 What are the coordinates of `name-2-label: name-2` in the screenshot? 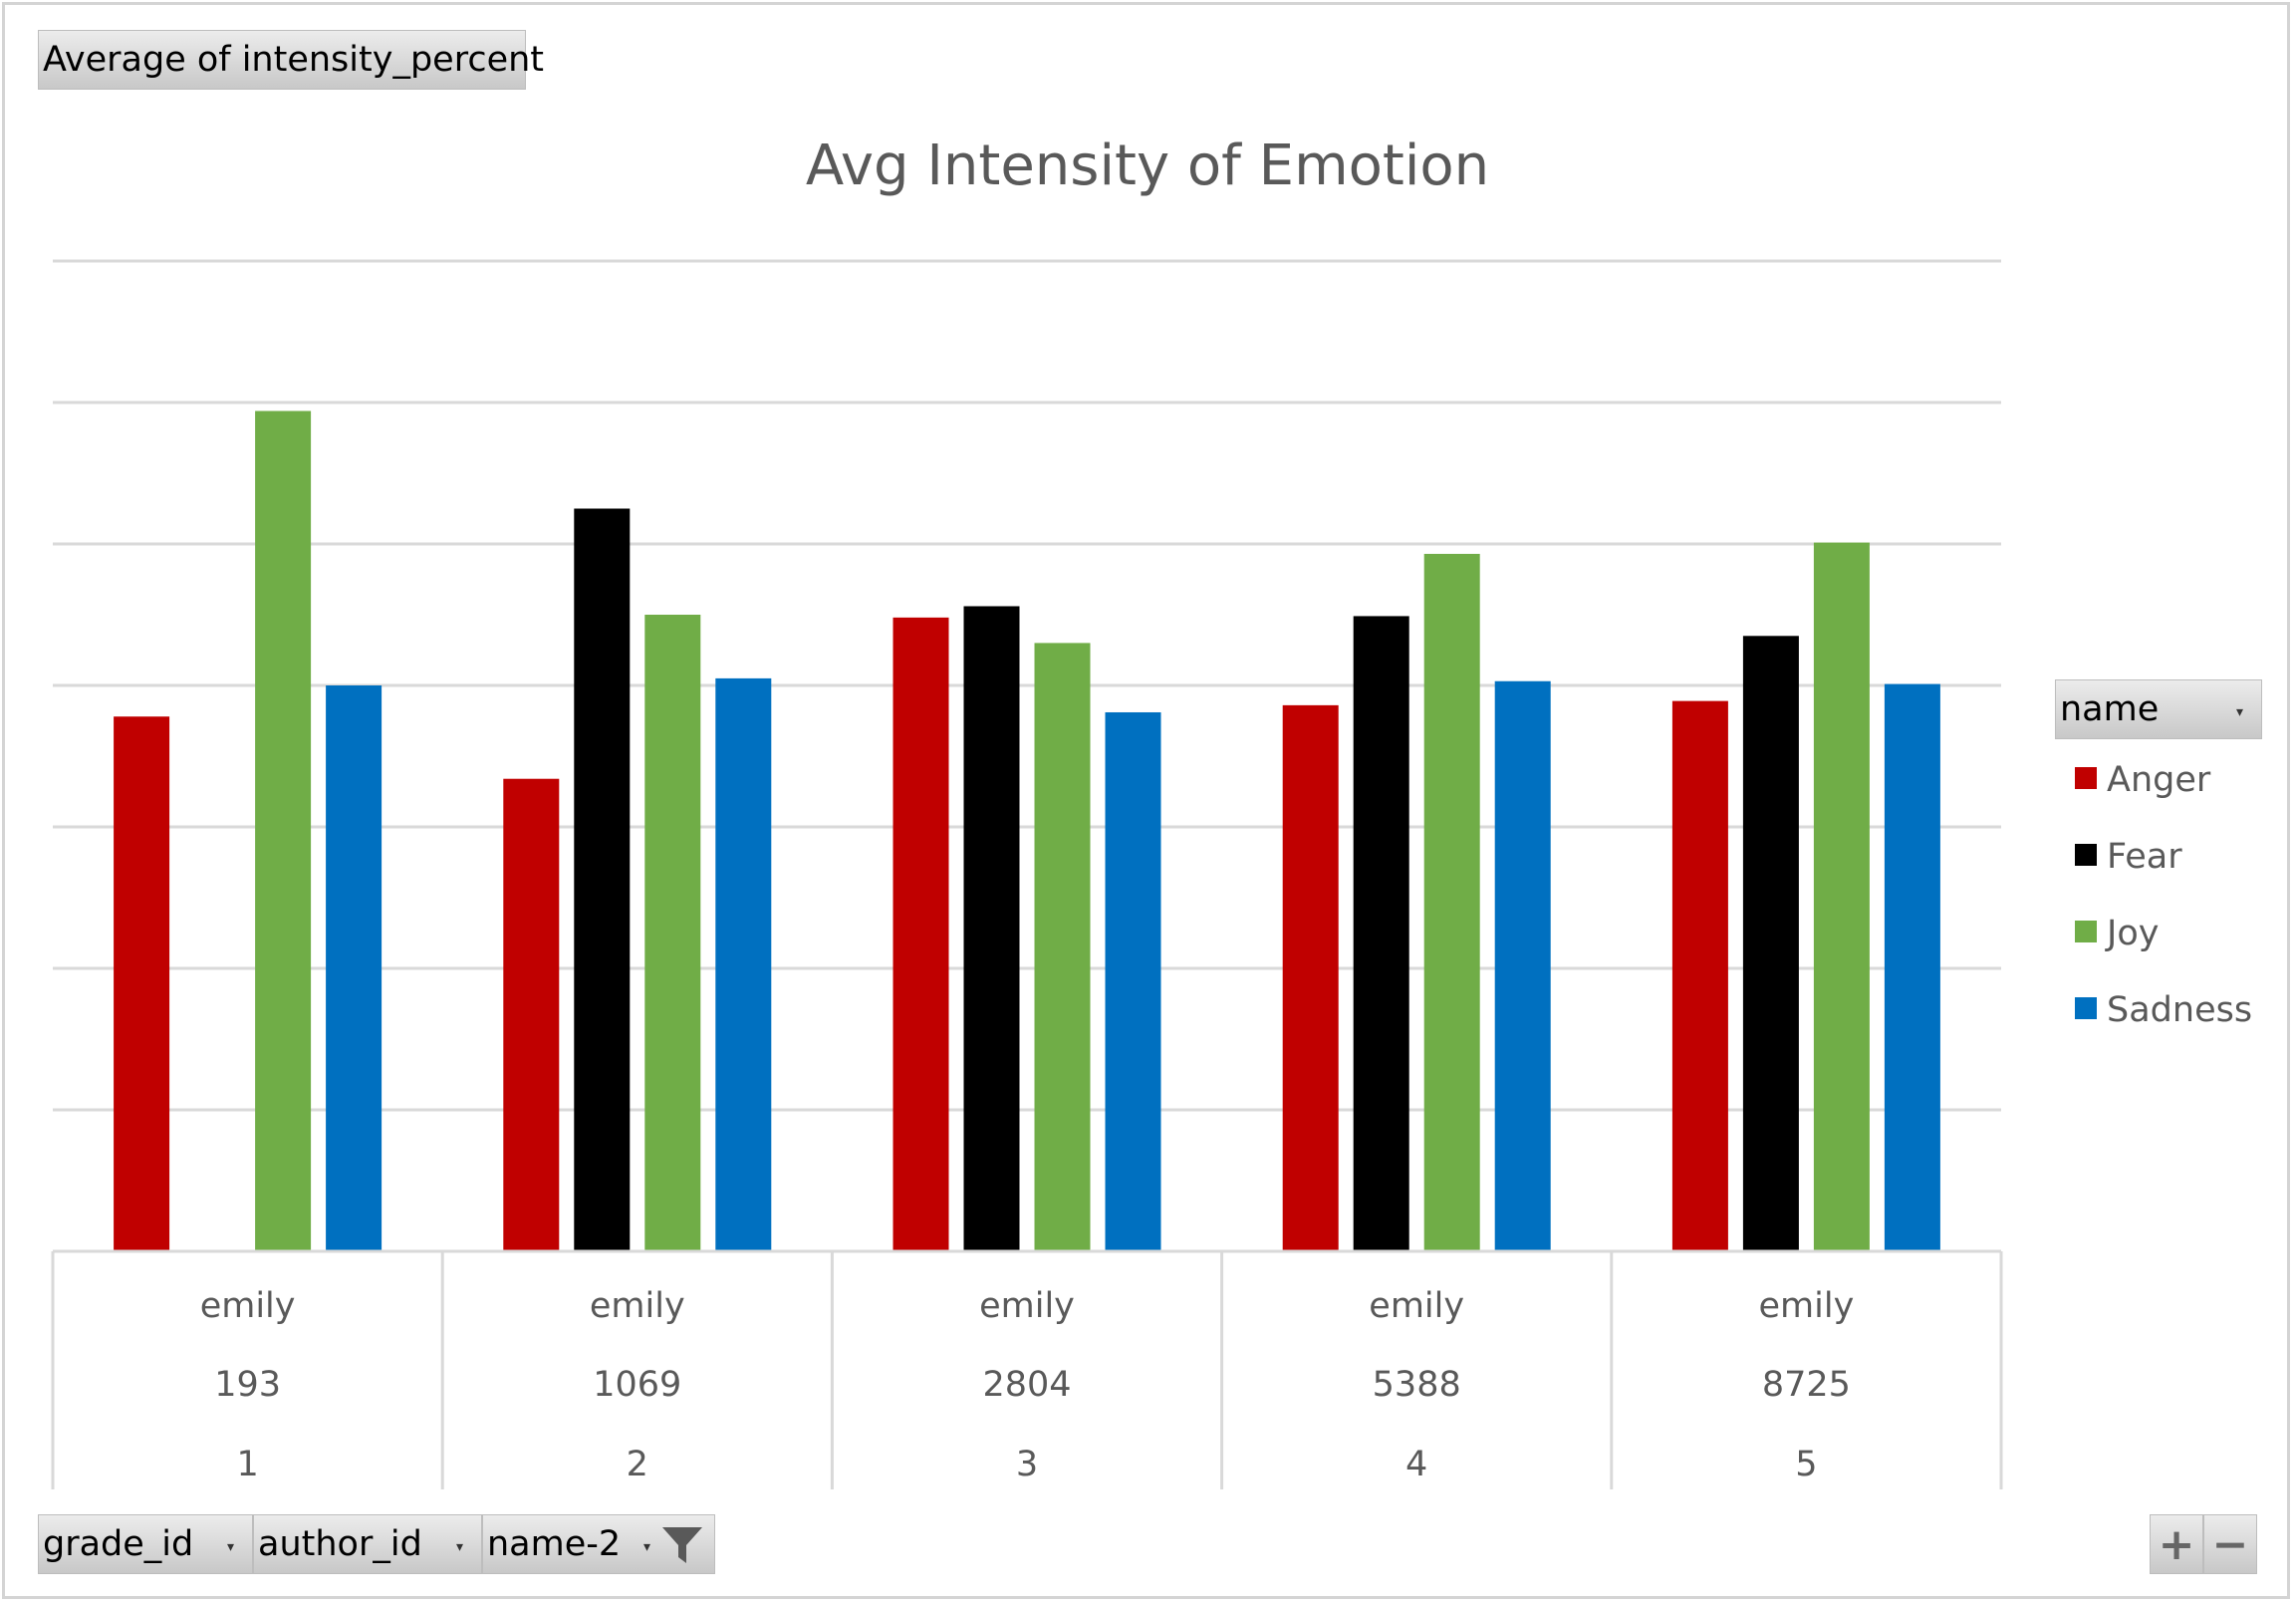 It's located at (555, 1544).